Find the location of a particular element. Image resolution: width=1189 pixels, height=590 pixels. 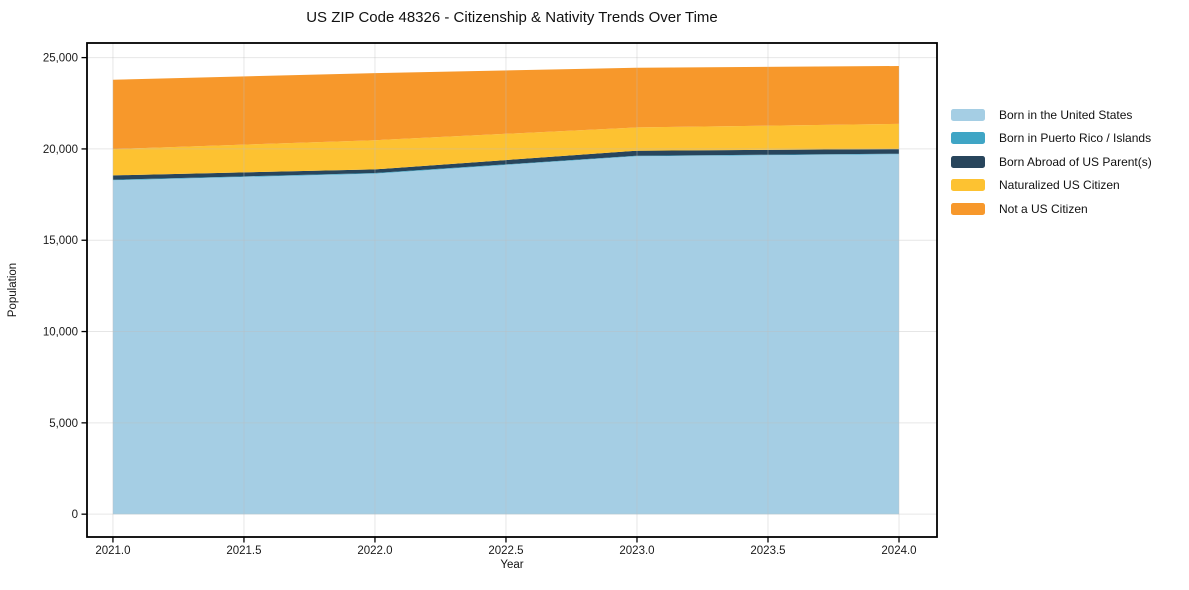

x-tick-label: 2024.0 is located at coordinates (898, 551).